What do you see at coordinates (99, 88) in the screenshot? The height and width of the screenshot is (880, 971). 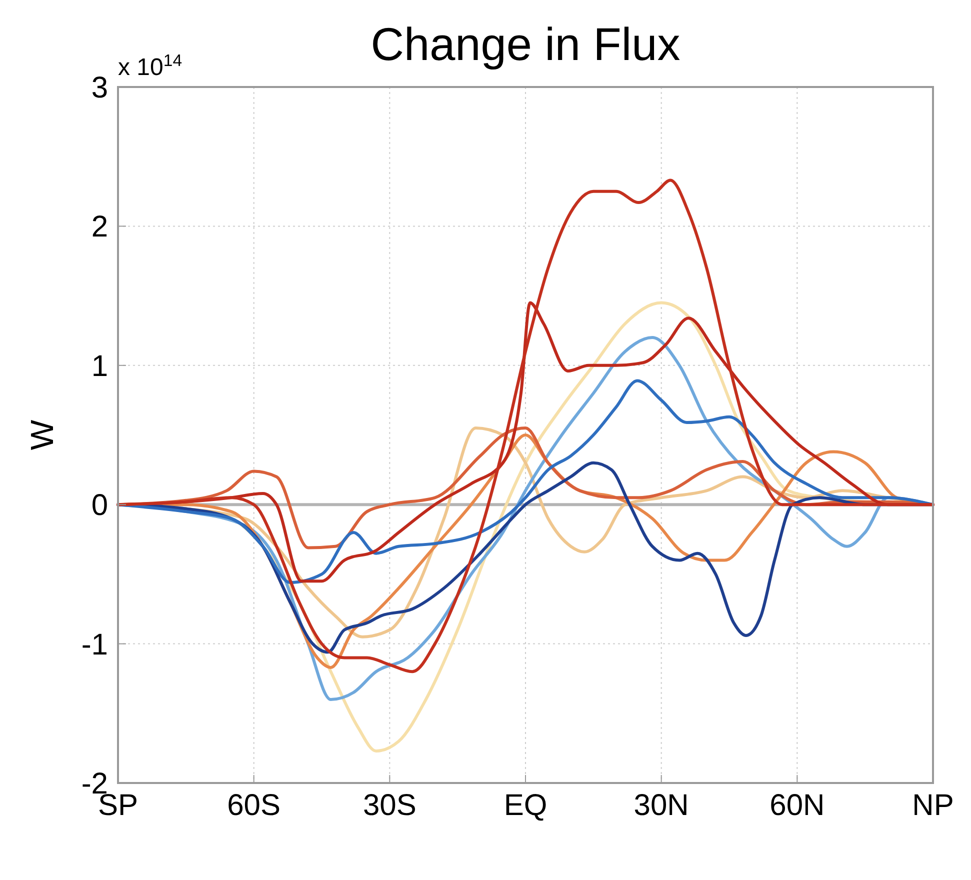 I see `y-tick-label: 3` at bounding box center [99, 88].